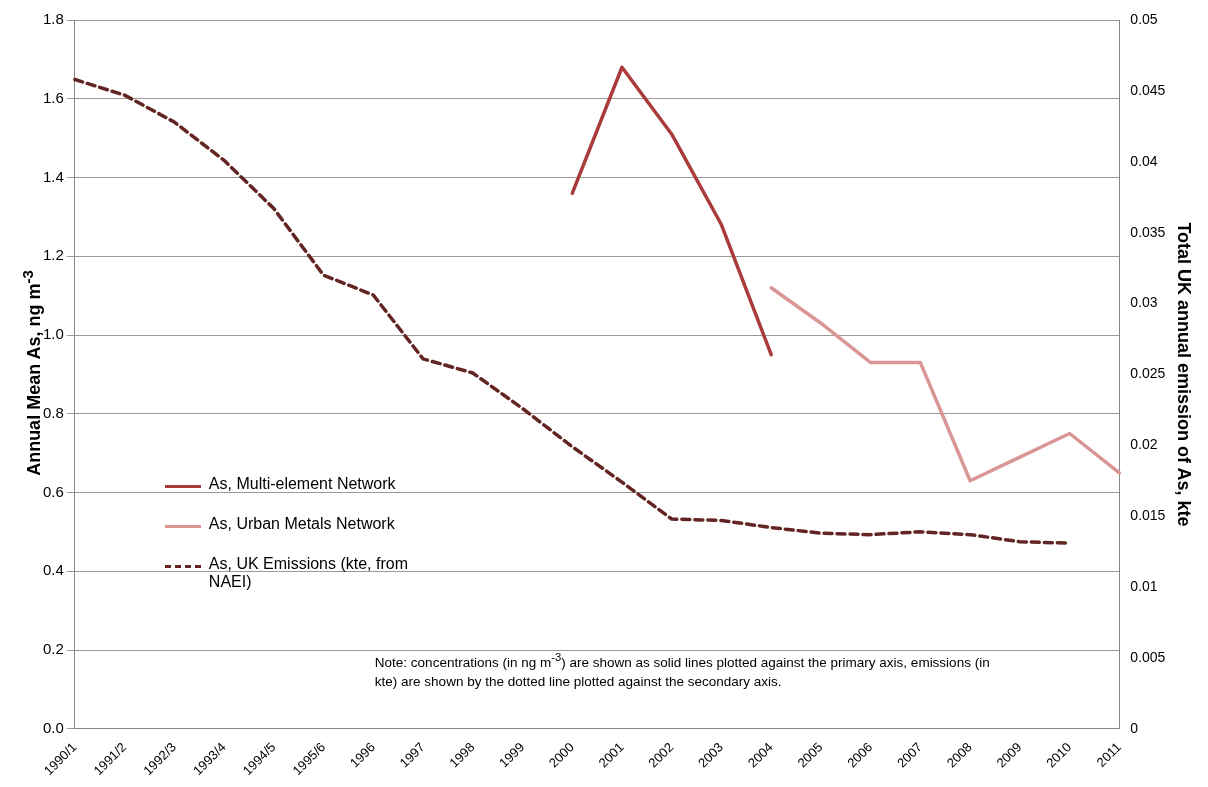 This screenshot has width=1208, height=787. What do you see at coordinates (1144, 160) in the screenshot?
I see `y2-tick-label: 0.04` at bounding box center [1144, 160].